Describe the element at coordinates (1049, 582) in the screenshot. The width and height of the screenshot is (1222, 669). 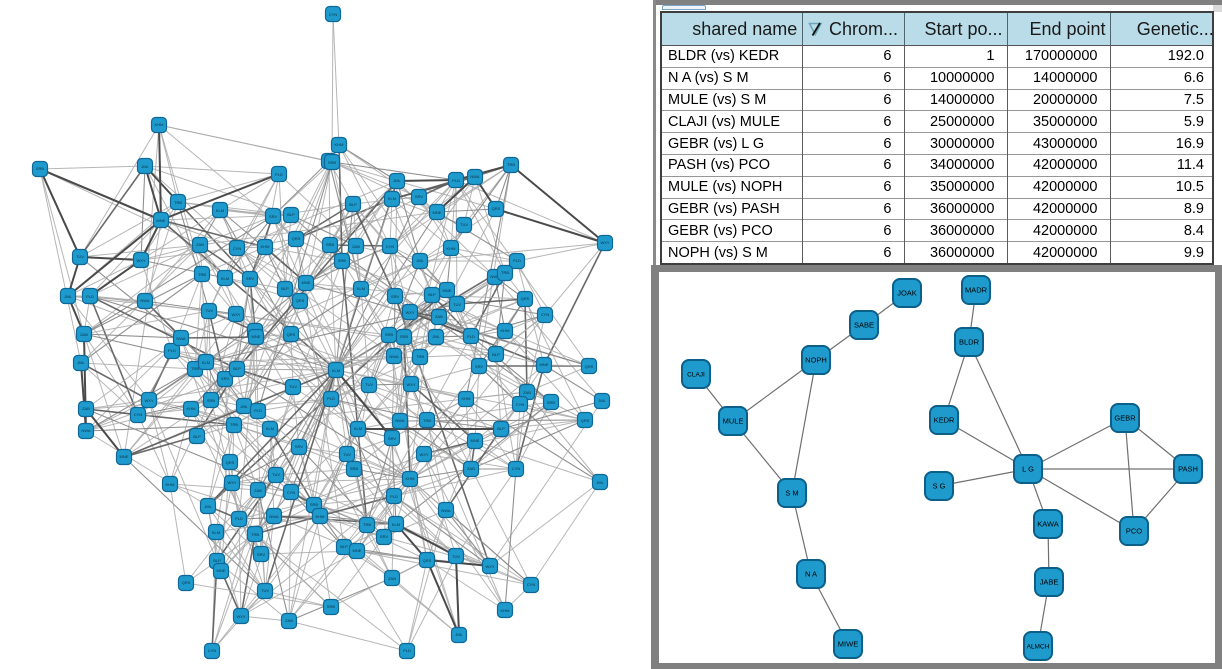
I see `svg-text: JABE` at that location.